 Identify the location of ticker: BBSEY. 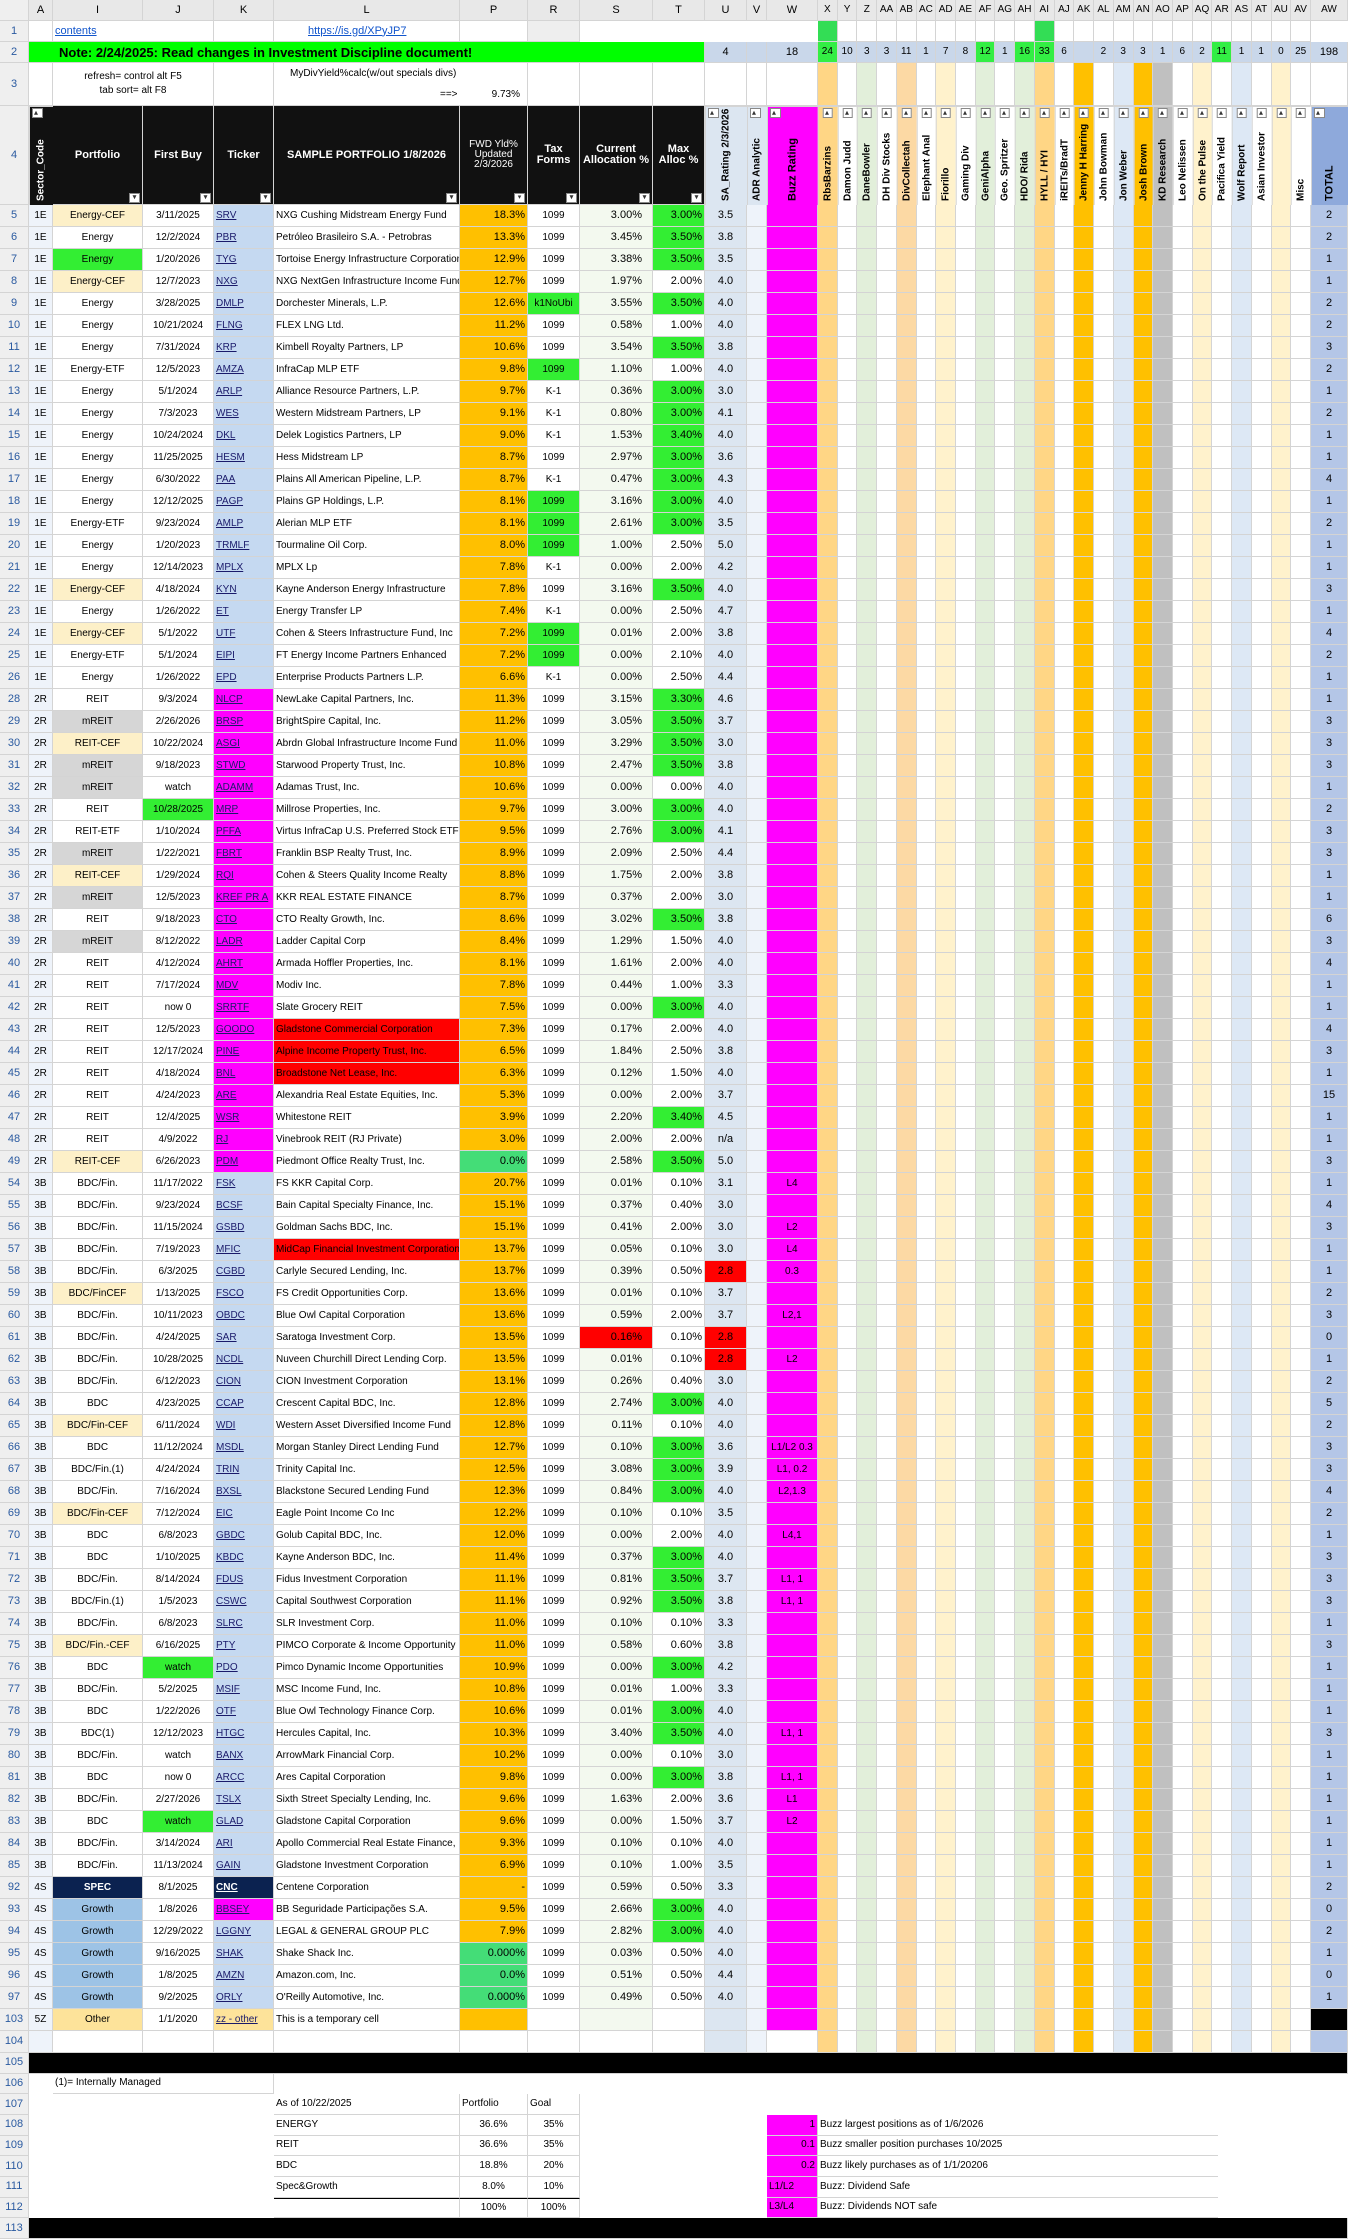
(244, 1910).